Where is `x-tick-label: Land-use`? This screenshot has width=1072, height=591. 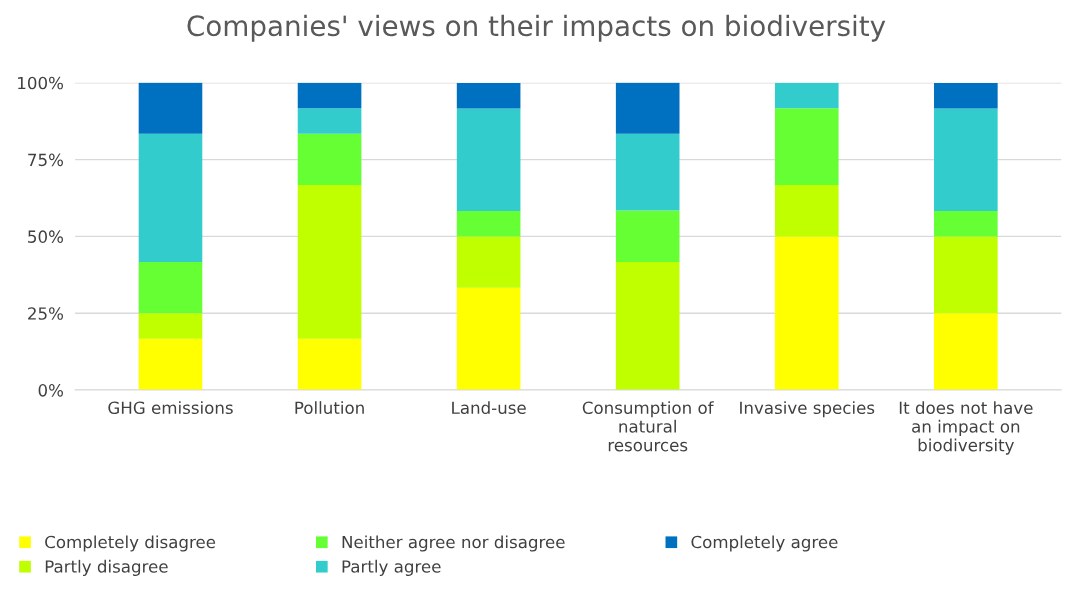
x-tick-label: Land-use is located at coordinates (489, 408).